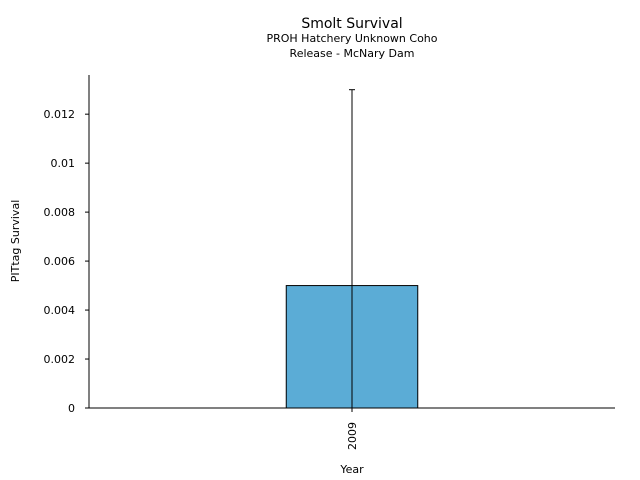  Describe the element at coordinates (60, 359) in the screenshot. I see `y-tick-label-1: 0.002` at that location.